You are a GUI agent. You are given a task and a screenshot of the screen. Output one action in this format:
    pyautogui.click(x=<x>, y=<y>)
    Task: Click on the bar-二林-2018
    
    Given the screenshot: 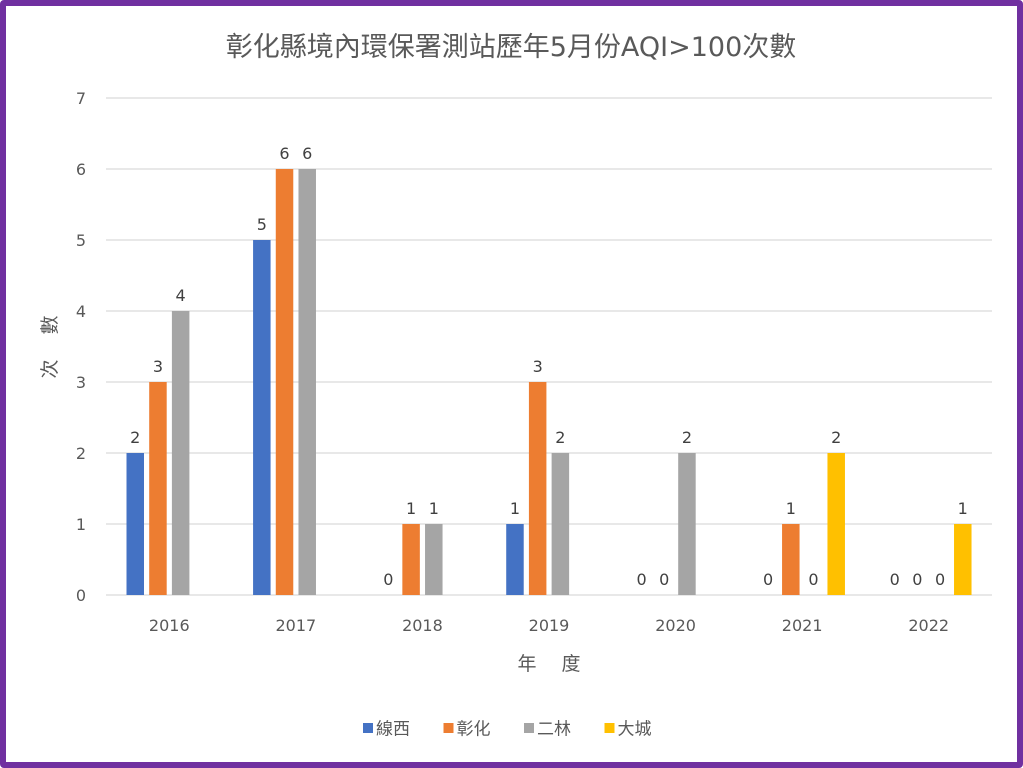 What is the action you would take?
    pyautogui.click(x=434, y=559)
    